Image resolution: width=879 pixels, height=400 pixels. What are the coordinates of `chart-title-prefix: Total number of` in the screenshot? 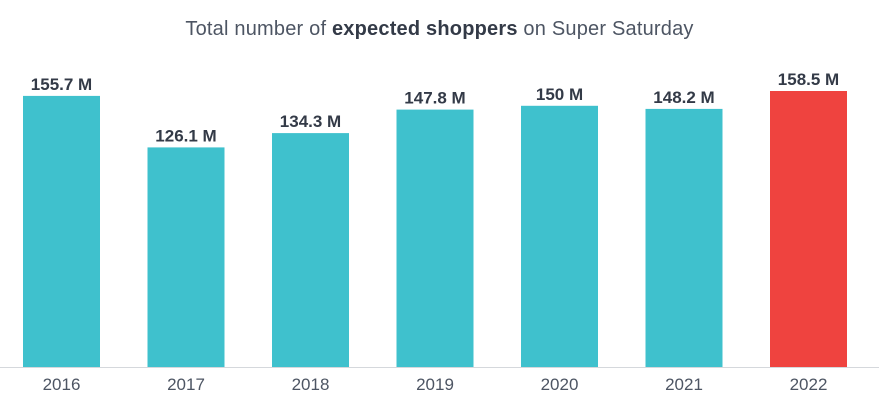 It's located at (258, 29).